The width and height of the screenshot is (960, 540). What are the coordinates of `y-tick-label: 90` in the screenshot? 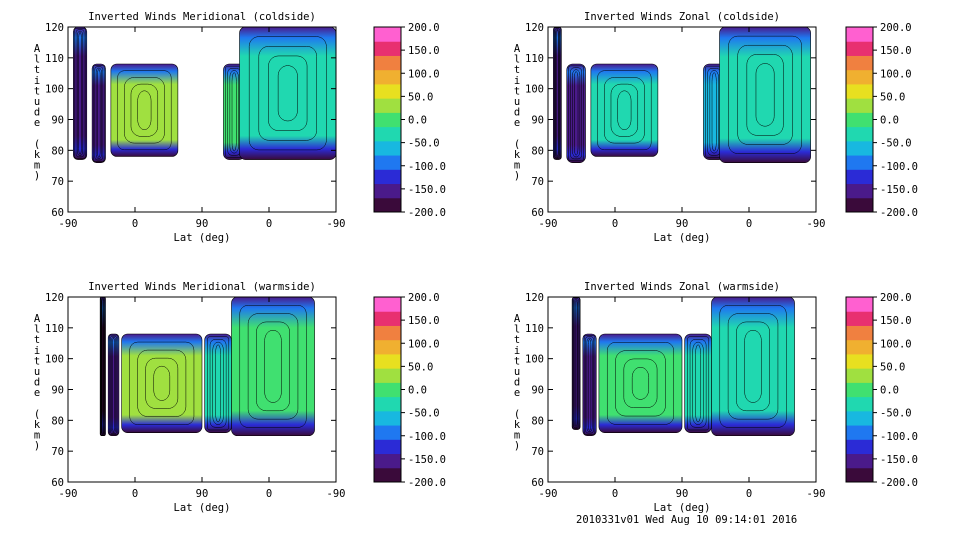 It's located at (537, 391).